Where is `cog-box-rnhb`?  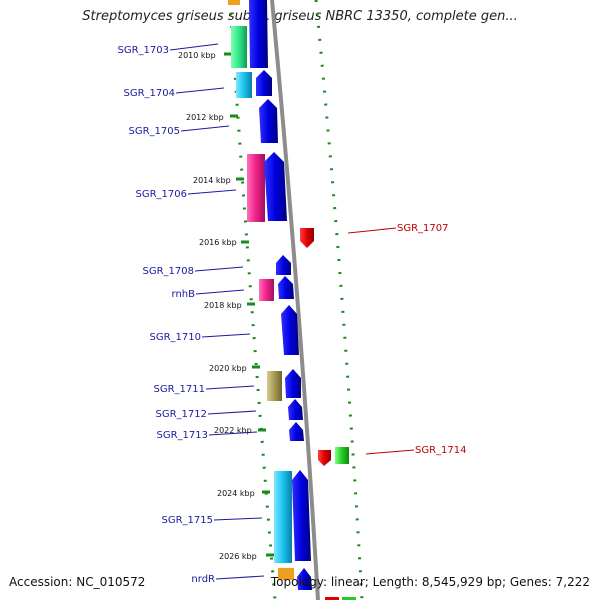
cog-box-rnhb is located at coordinates (266, 290).